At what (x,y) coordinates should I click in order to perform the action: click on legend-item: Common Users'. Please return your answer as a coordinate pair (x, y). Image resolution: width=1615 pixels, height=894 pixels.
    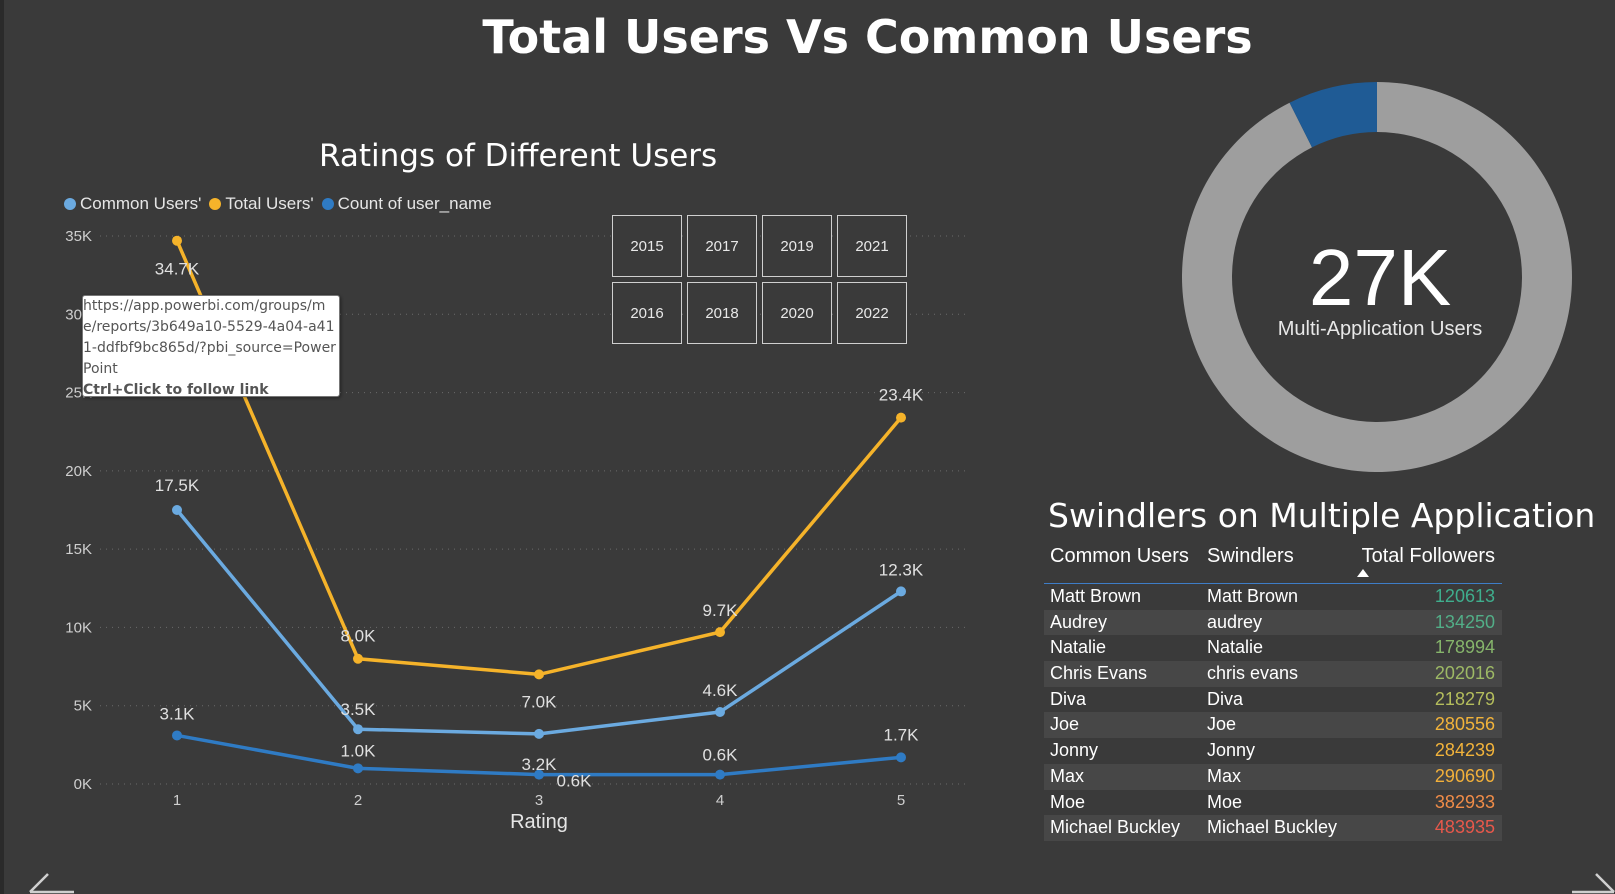
    Looking at the image, I should click on (132, 204).